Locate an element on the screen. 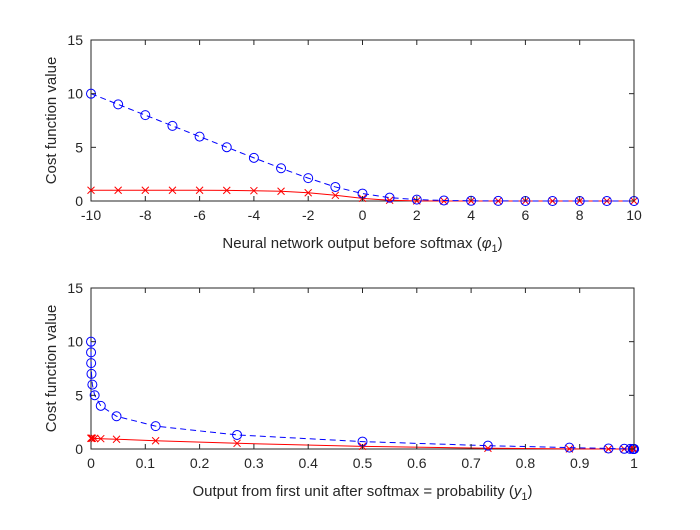 The height and width of the screenshot is (530, 700). top-y-tick-label: 5 is located at coordinates (79, 147).